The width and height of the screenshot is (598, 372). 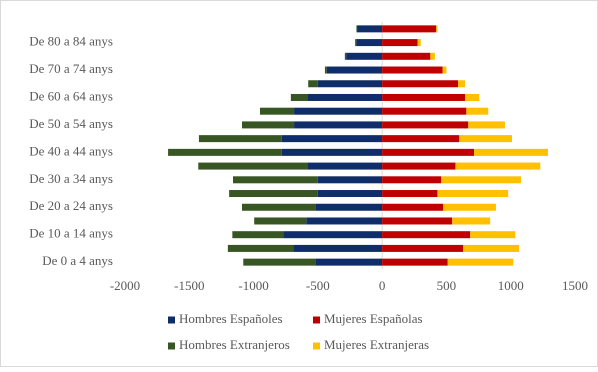 What do you see at coordinates (318, 285) in the screenshot?
I see `x-tick-label: -500` at bounding box center [318, 285].